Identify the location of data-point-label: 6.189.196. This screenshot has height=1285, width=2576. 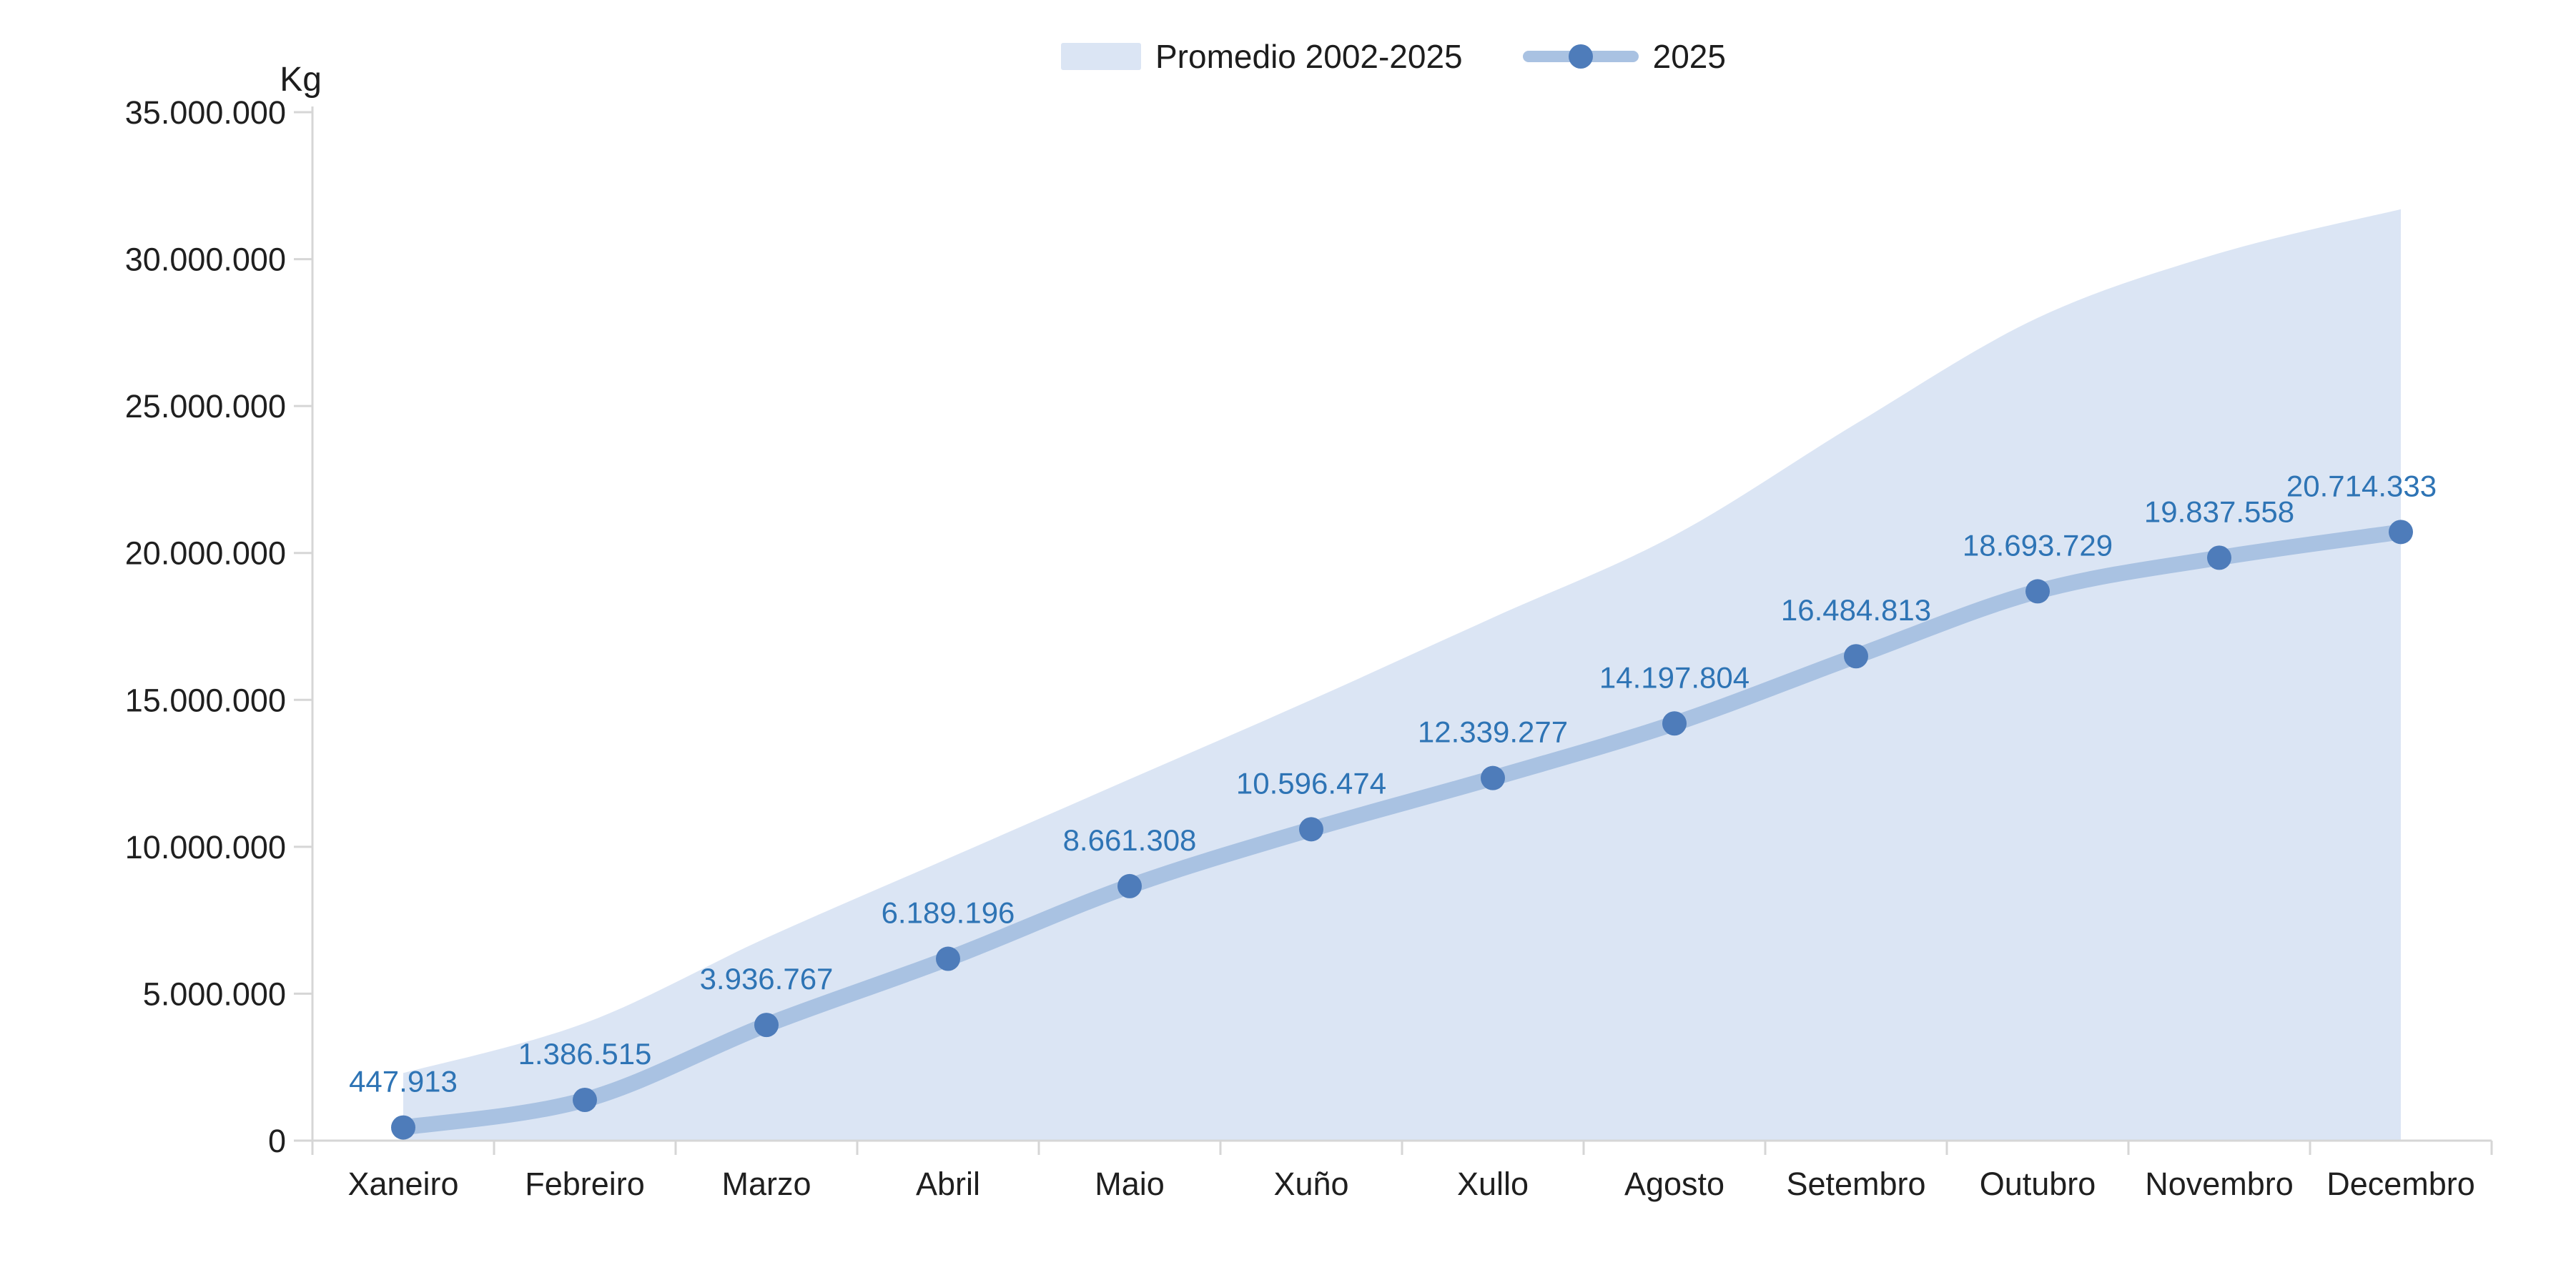
(948, 913).